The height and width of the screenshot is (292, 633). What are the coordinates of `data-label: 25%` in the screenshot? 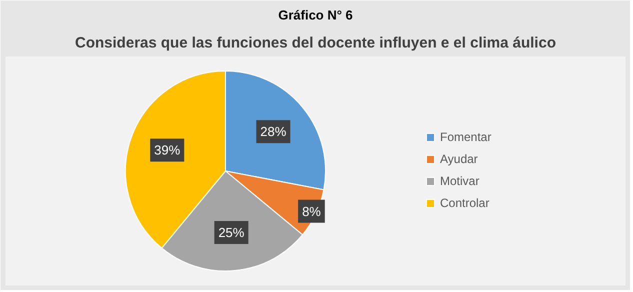 It's located at (231, 232).